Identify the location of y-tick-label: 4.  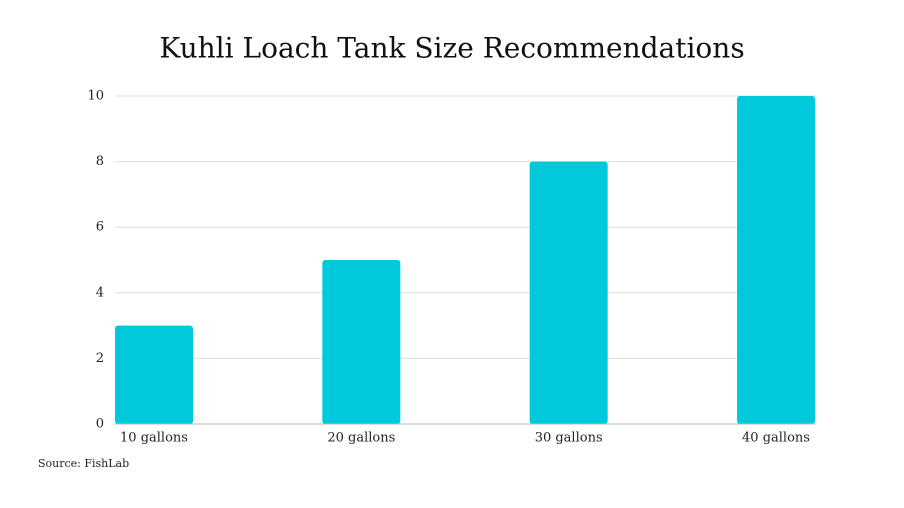
(100, 292).